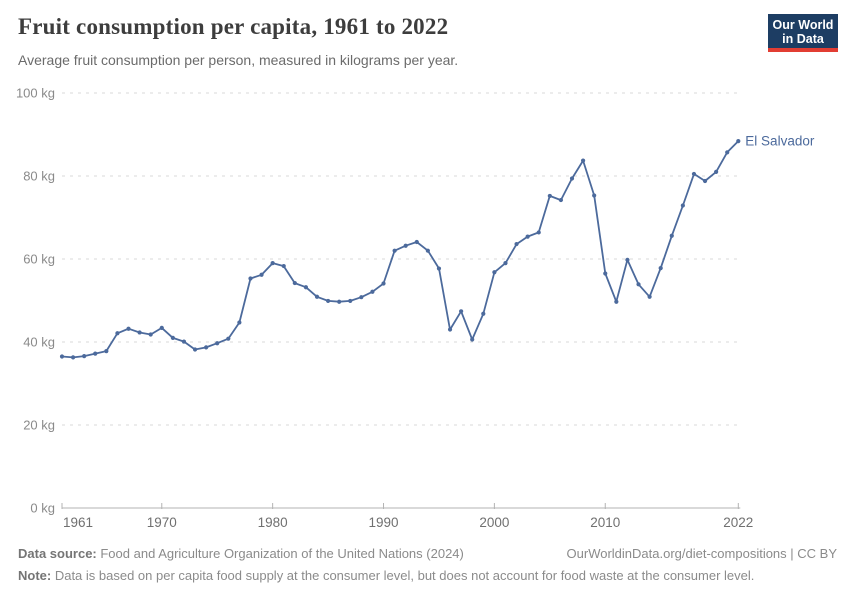  I want to click on y-tick-label: 0 kg, so click(42, 508).